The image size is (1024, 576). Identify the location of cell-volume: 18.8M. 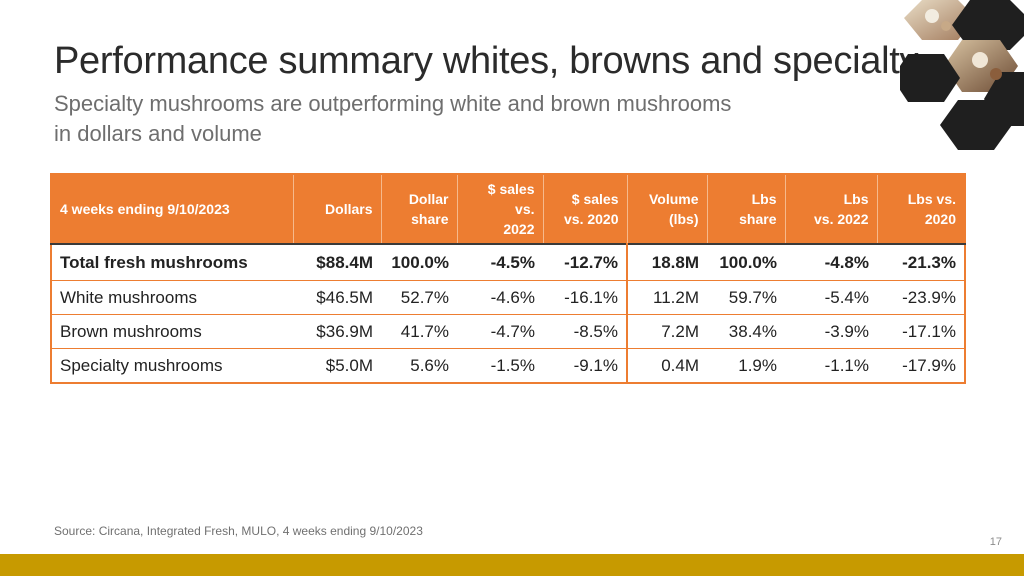
(667, 262).